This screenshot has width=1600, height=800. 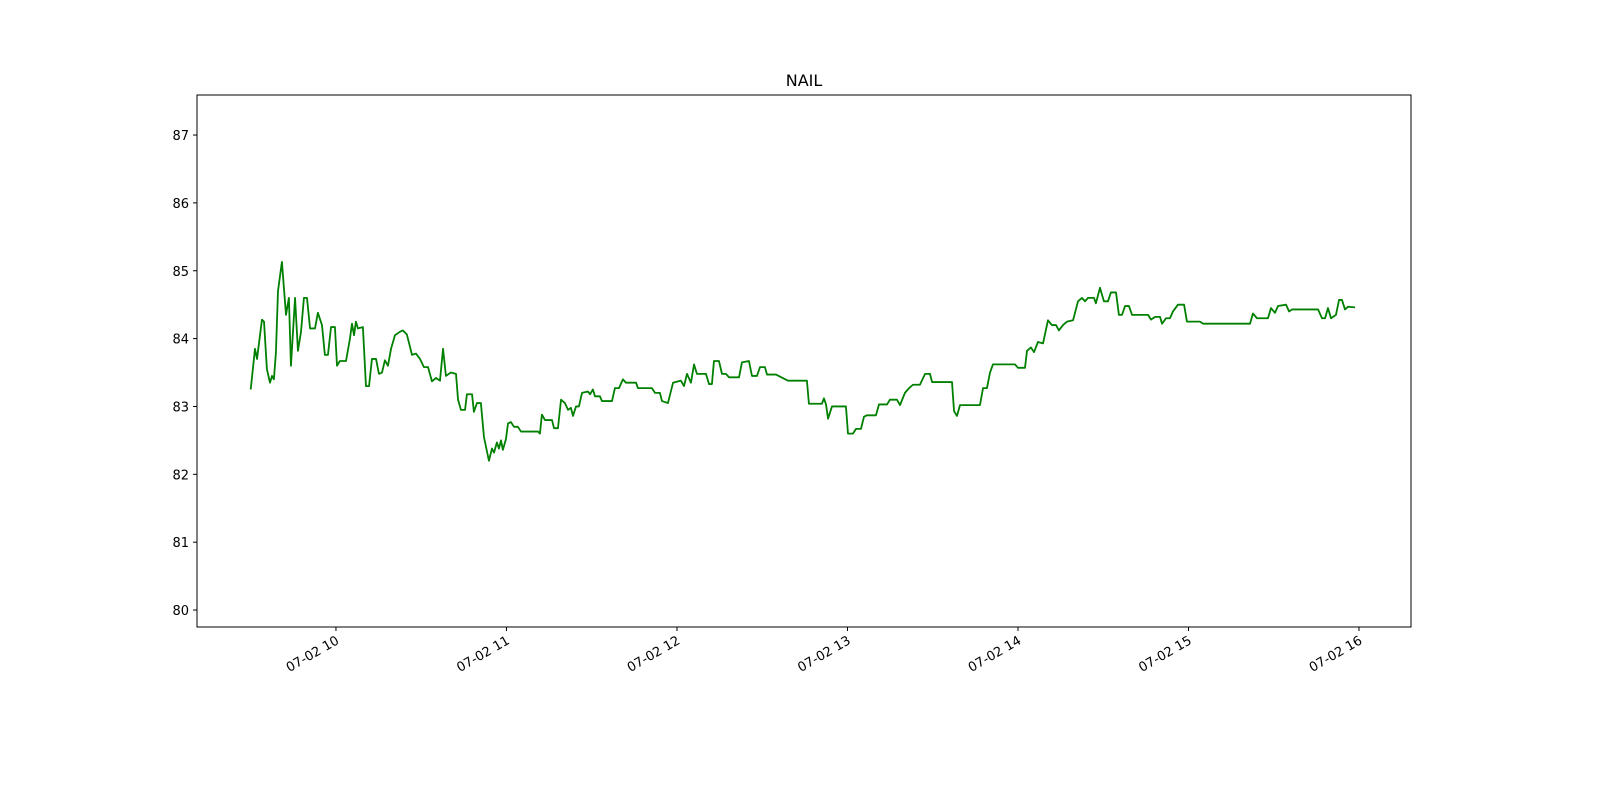 What do you see at coordinates (180, 407) in the screenshot?
I see `y-tick-label: 83` at bounding box center [180, 407].